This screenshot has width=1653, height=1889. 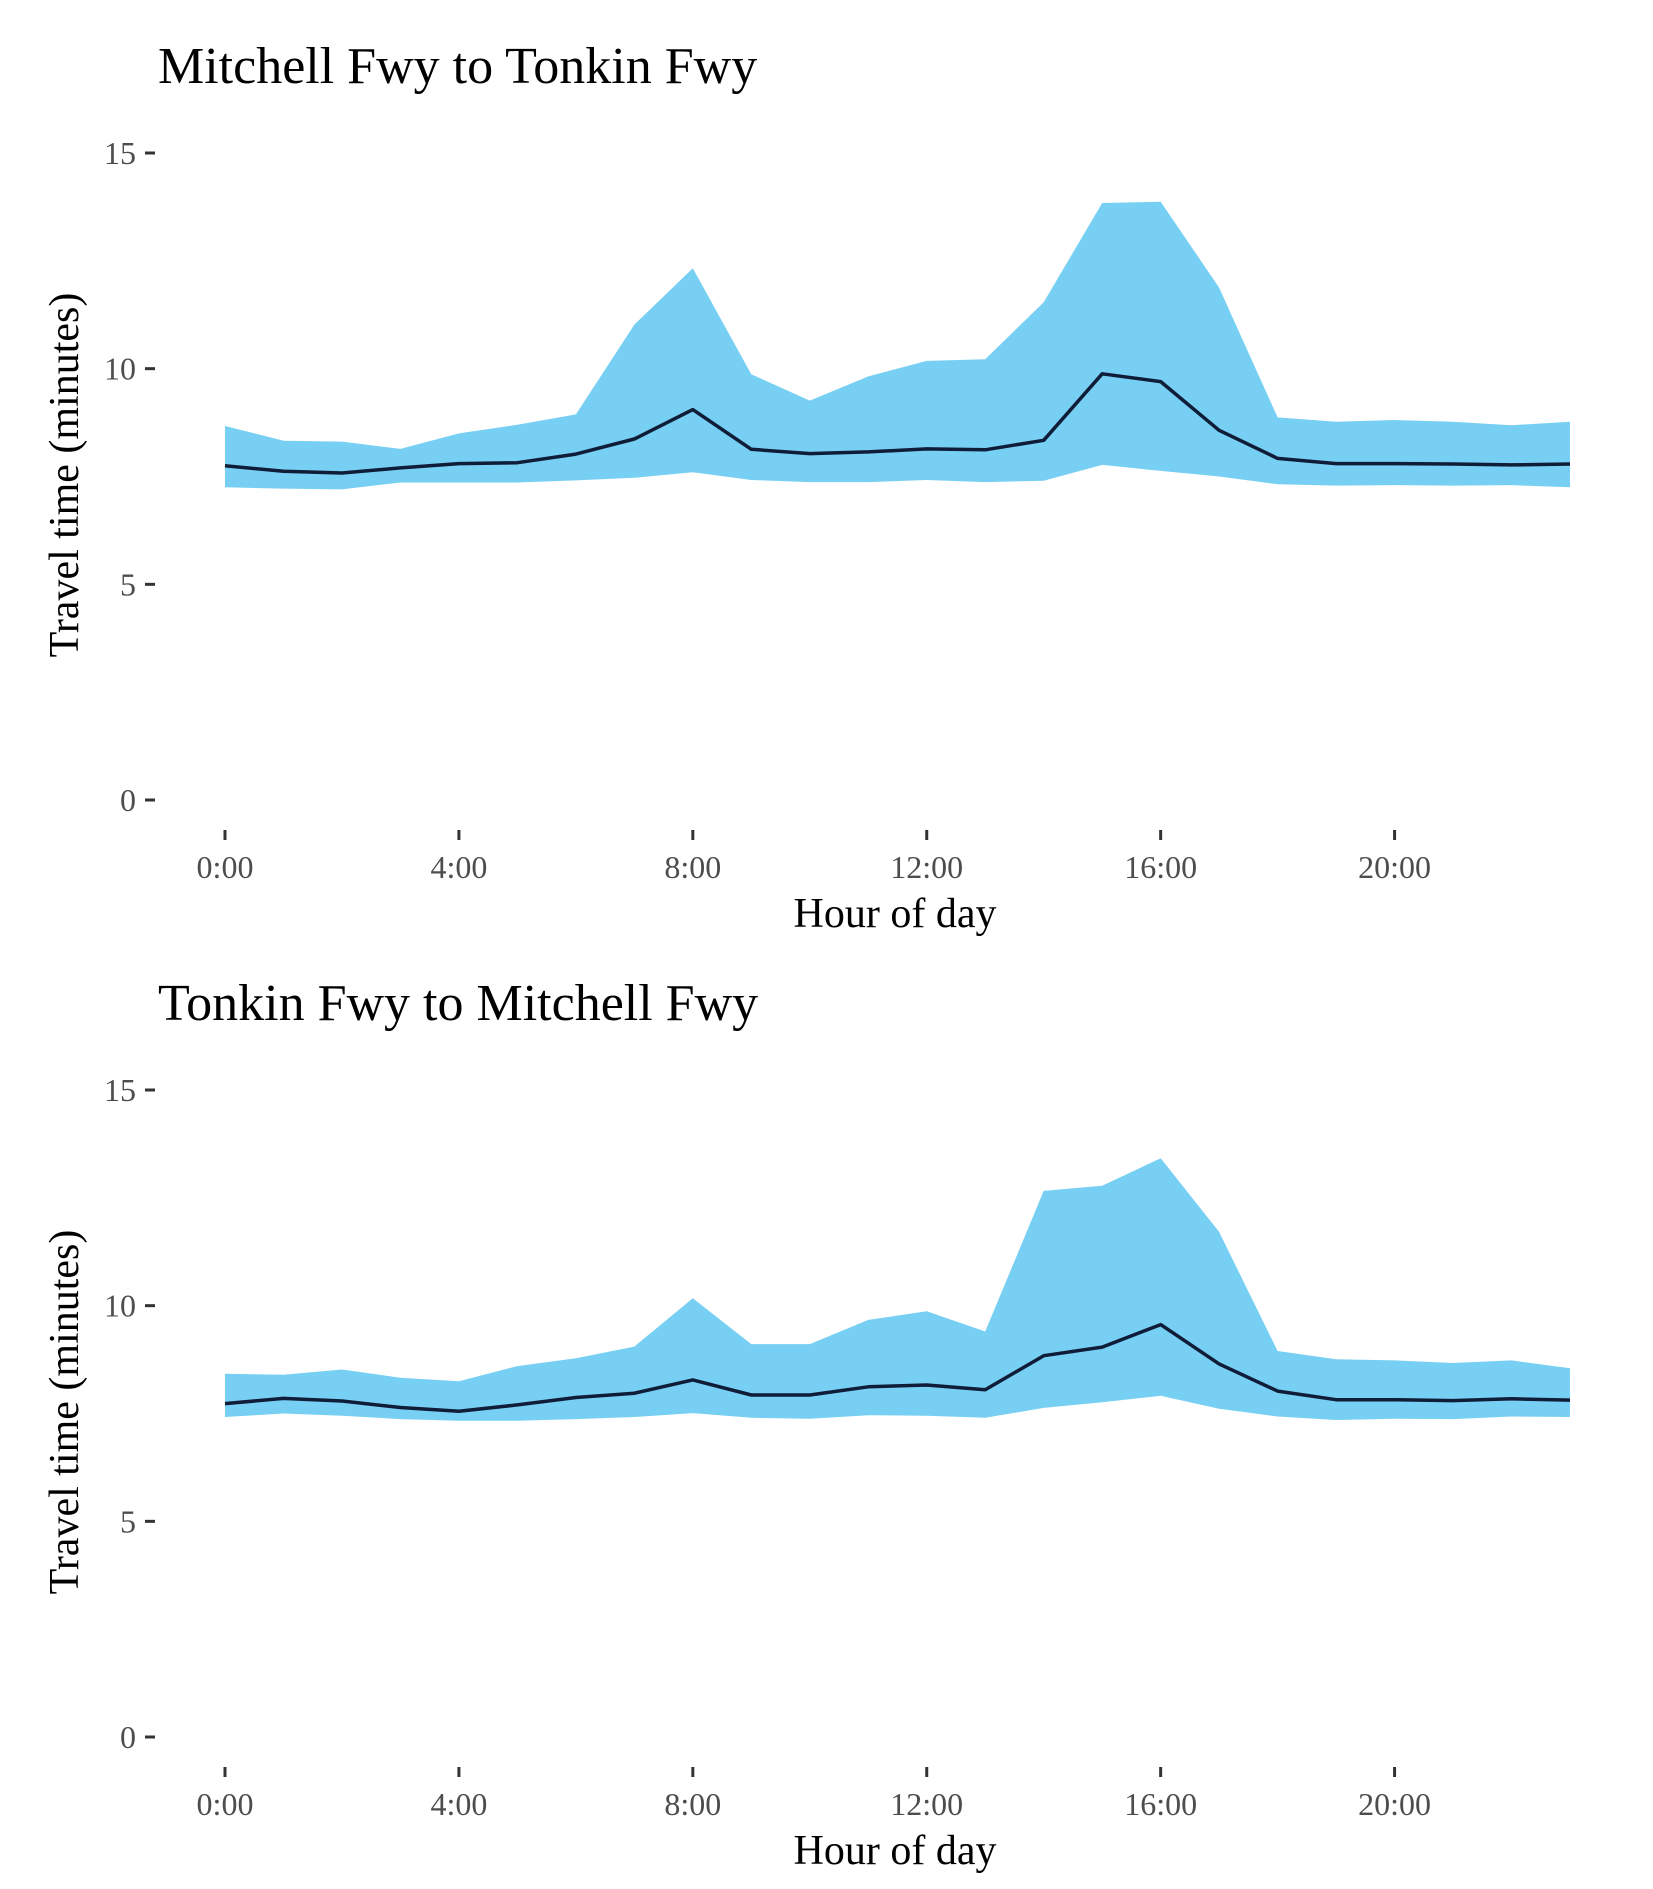 I want to click on chart-title: Tonkin Fwy to Mitchell Fwy, so click(x=458, y=1003).